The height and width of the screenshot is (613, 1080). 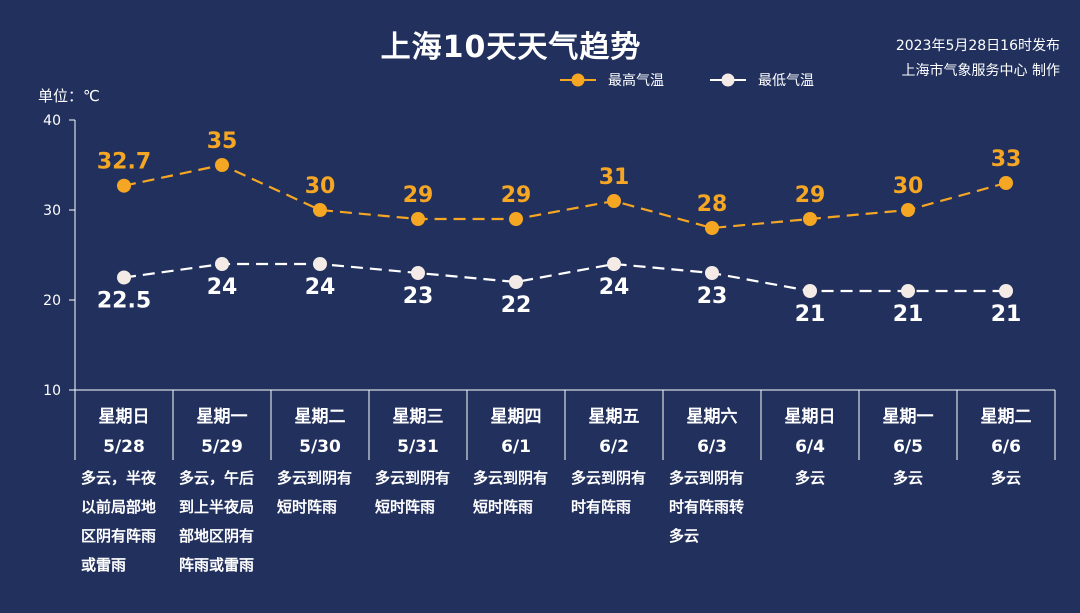 What do you see at coordinates (516, 447) in the screenshot?
I see `x-tick-label-date: 6/1` at bounding box center [516, 447].